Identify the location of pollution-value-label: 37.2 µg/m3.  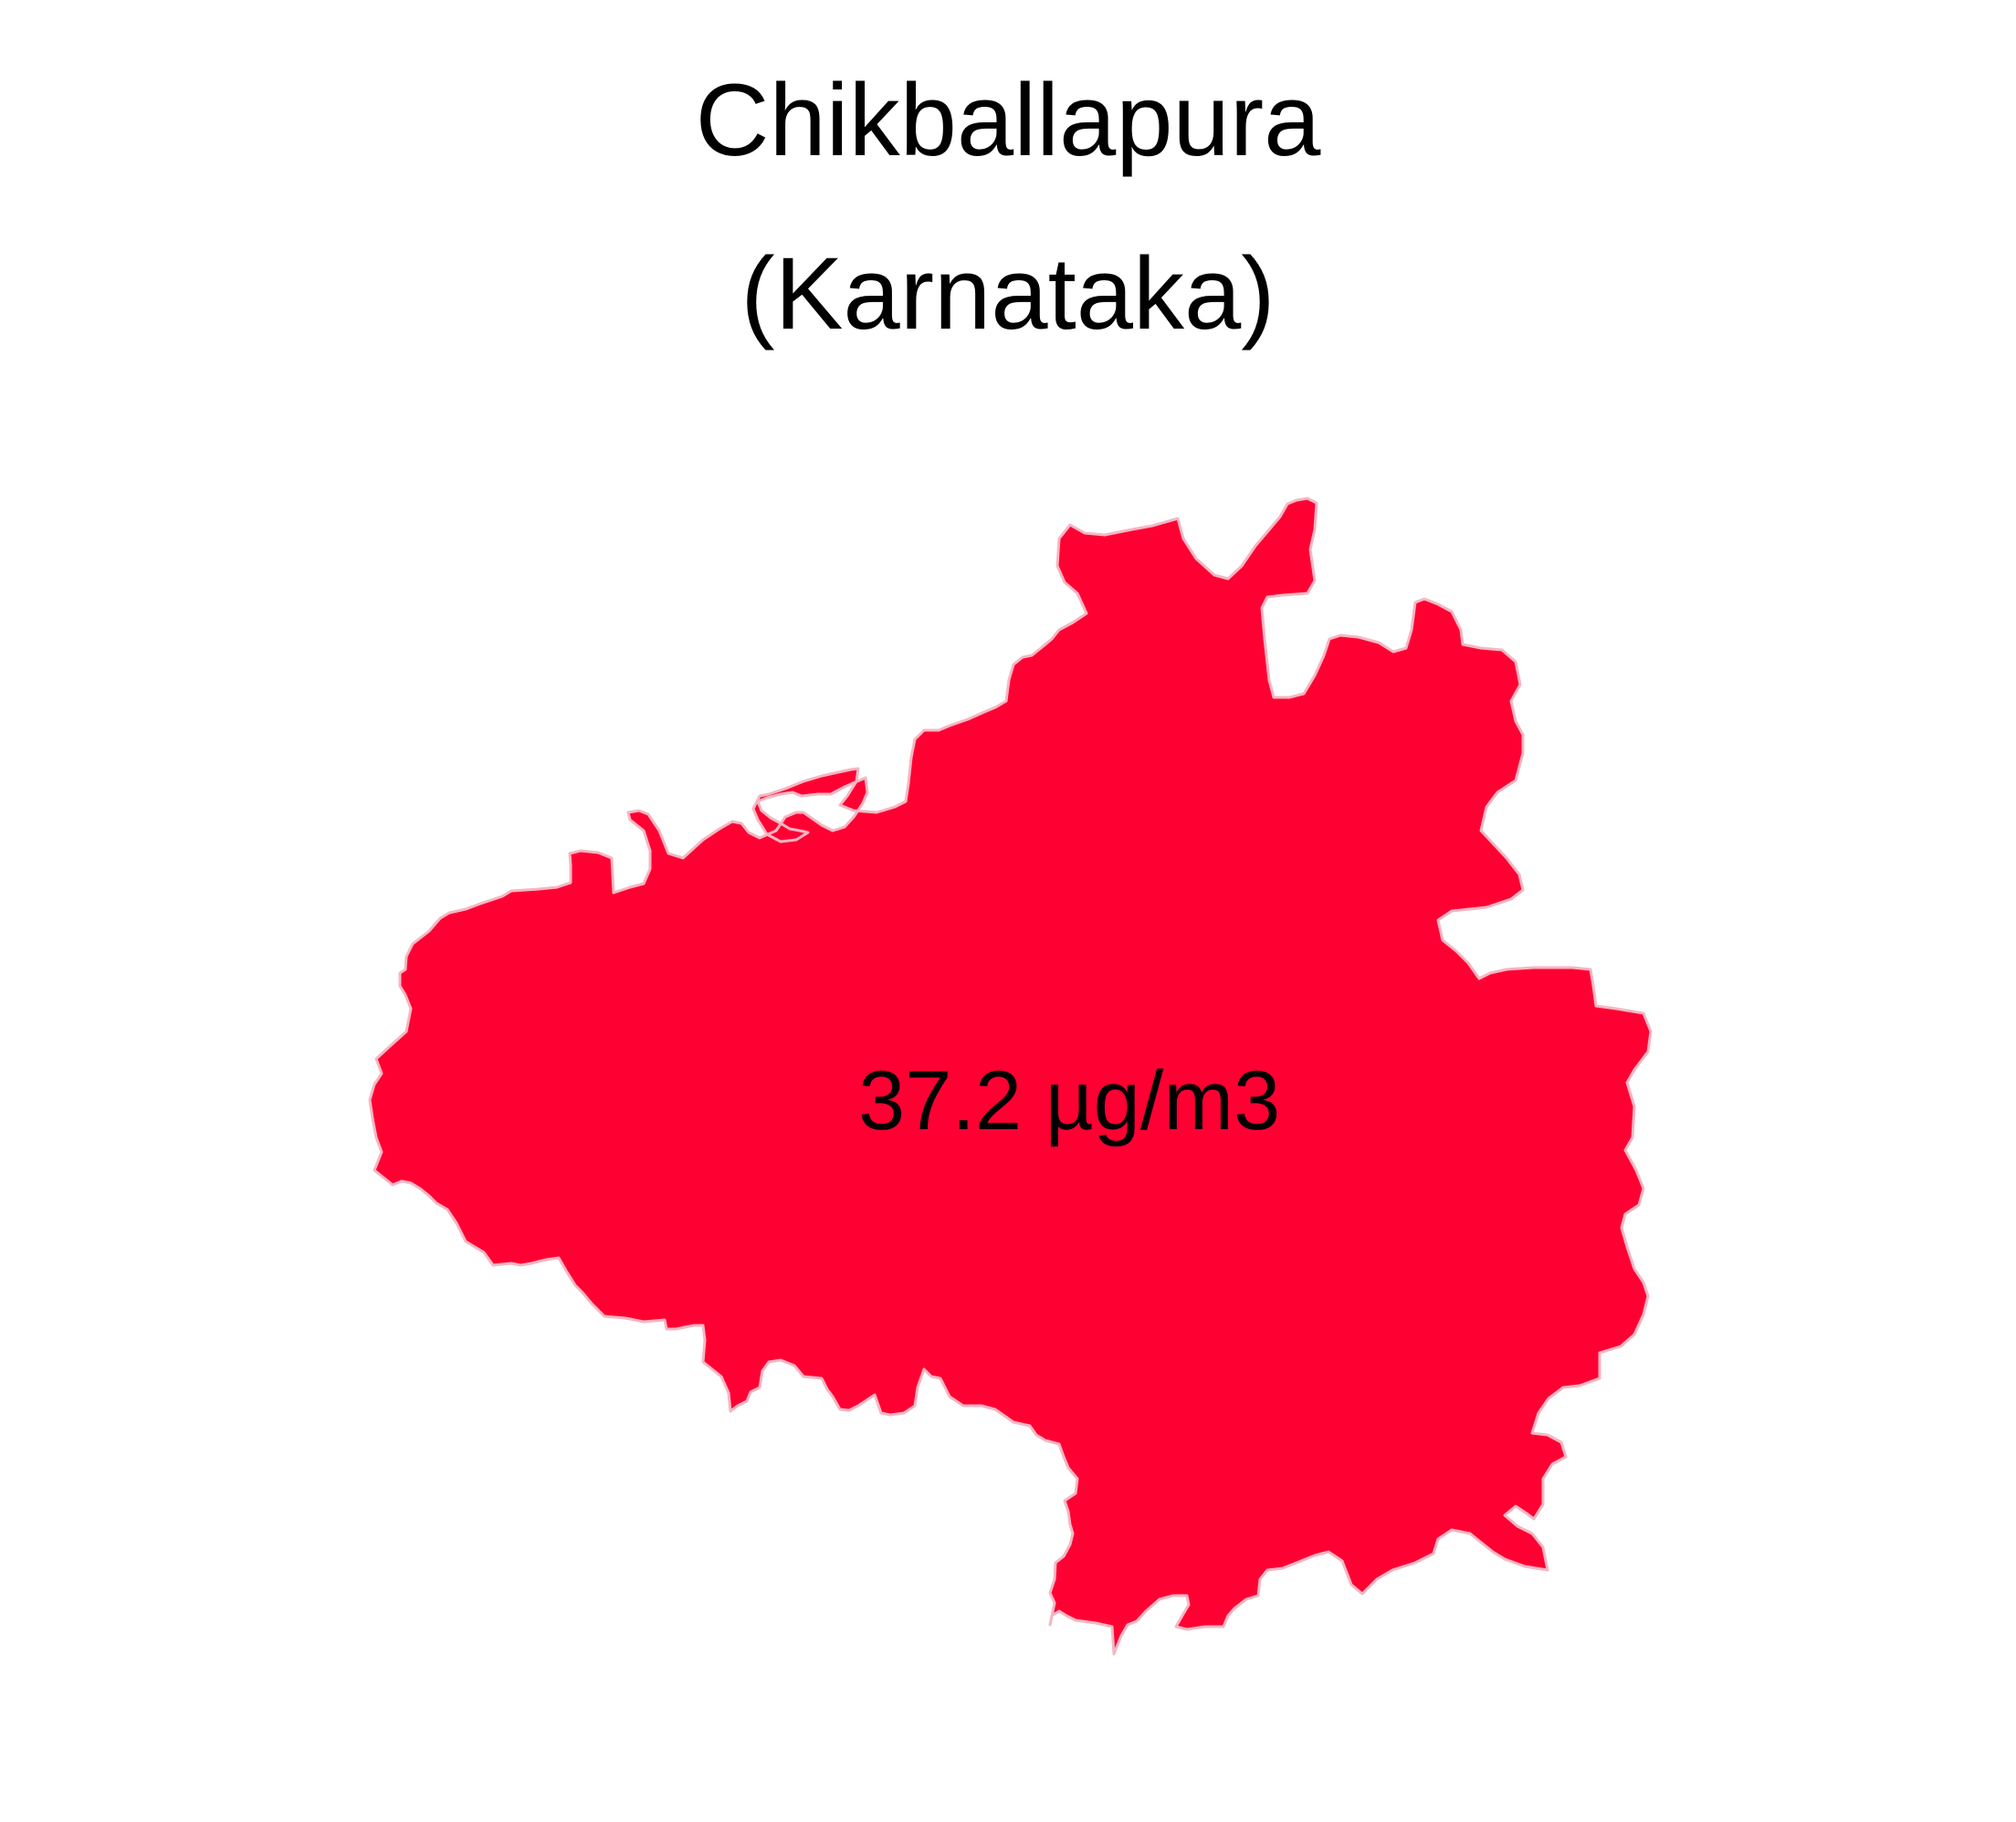
(1069, 1100).